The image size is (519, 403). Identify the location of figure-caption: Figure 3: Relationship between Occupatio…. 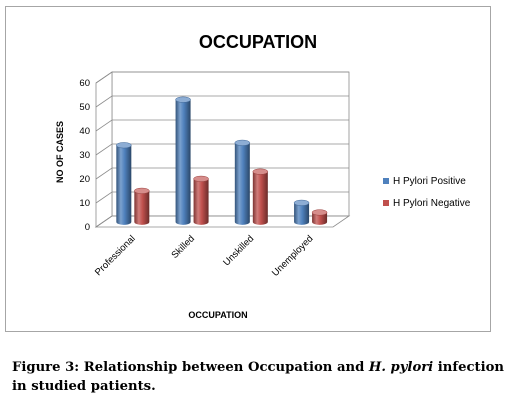
(262, 377).